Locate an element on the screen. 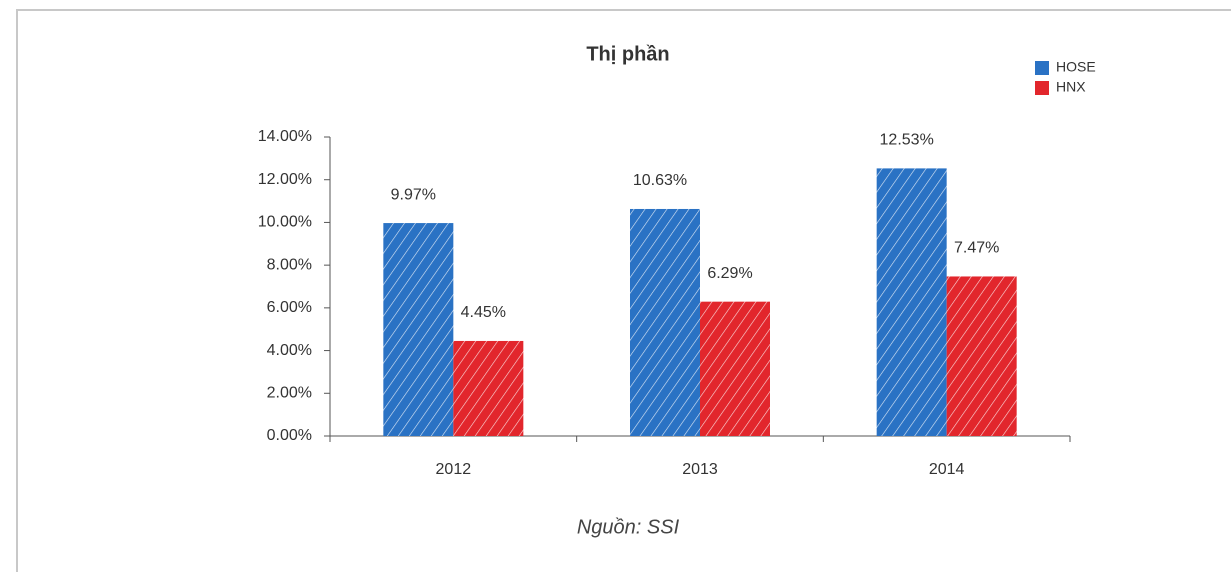  value-label: 12.53% is located at coordinates (907, 140).